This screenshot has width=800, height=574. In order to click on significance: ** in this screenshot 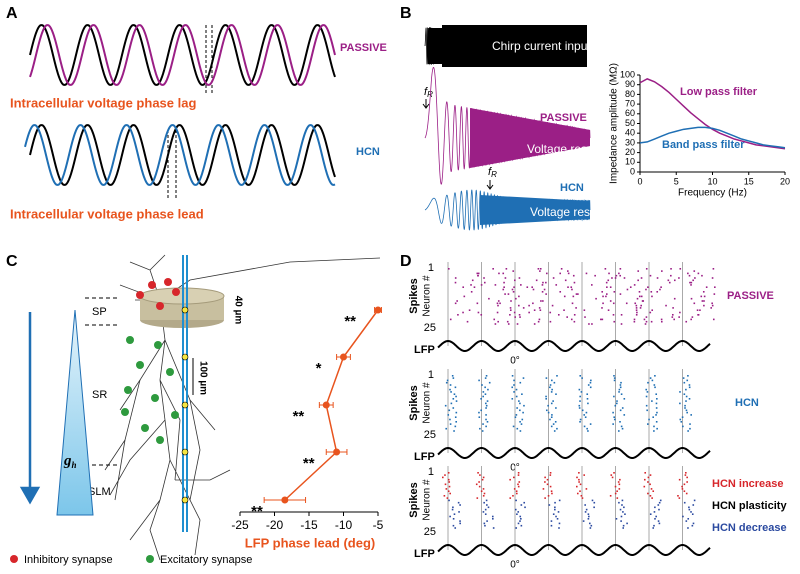, I will do `click(350, 321)`.